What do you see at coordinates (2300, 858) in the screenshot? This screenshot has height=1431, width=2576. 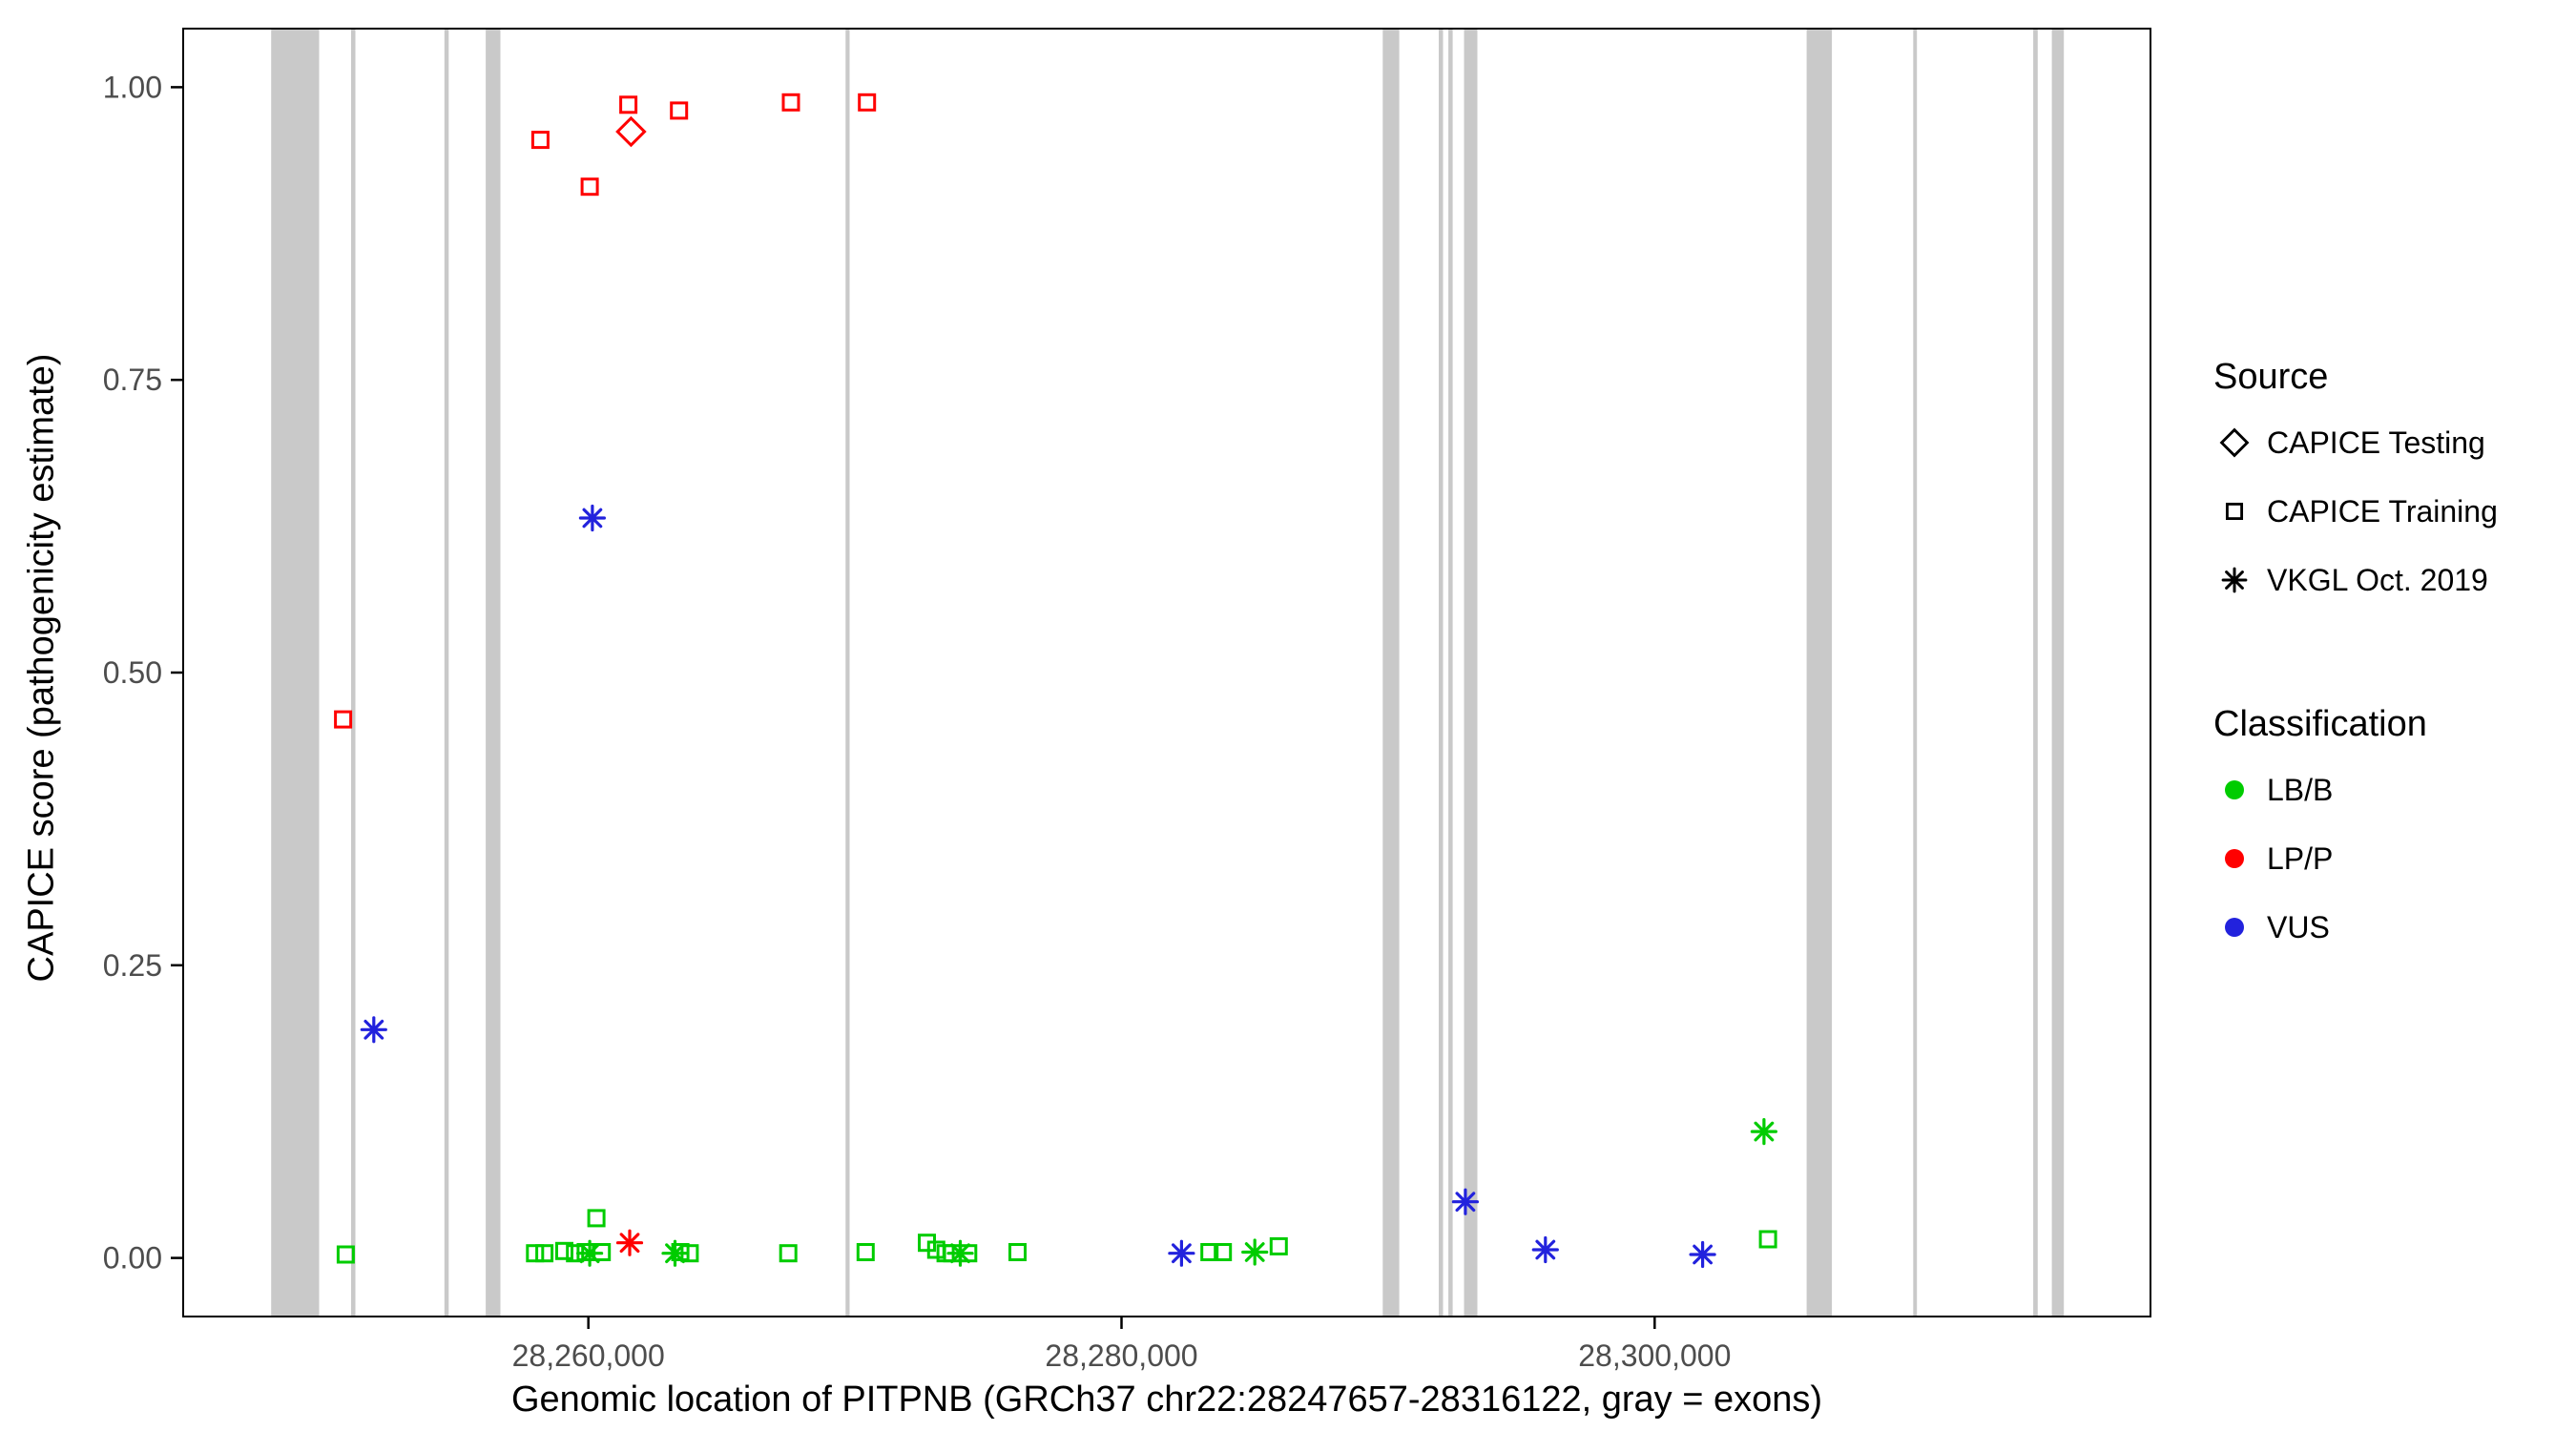 I see `legend-item-label: LP/P` at bounding box center [2300, 858].